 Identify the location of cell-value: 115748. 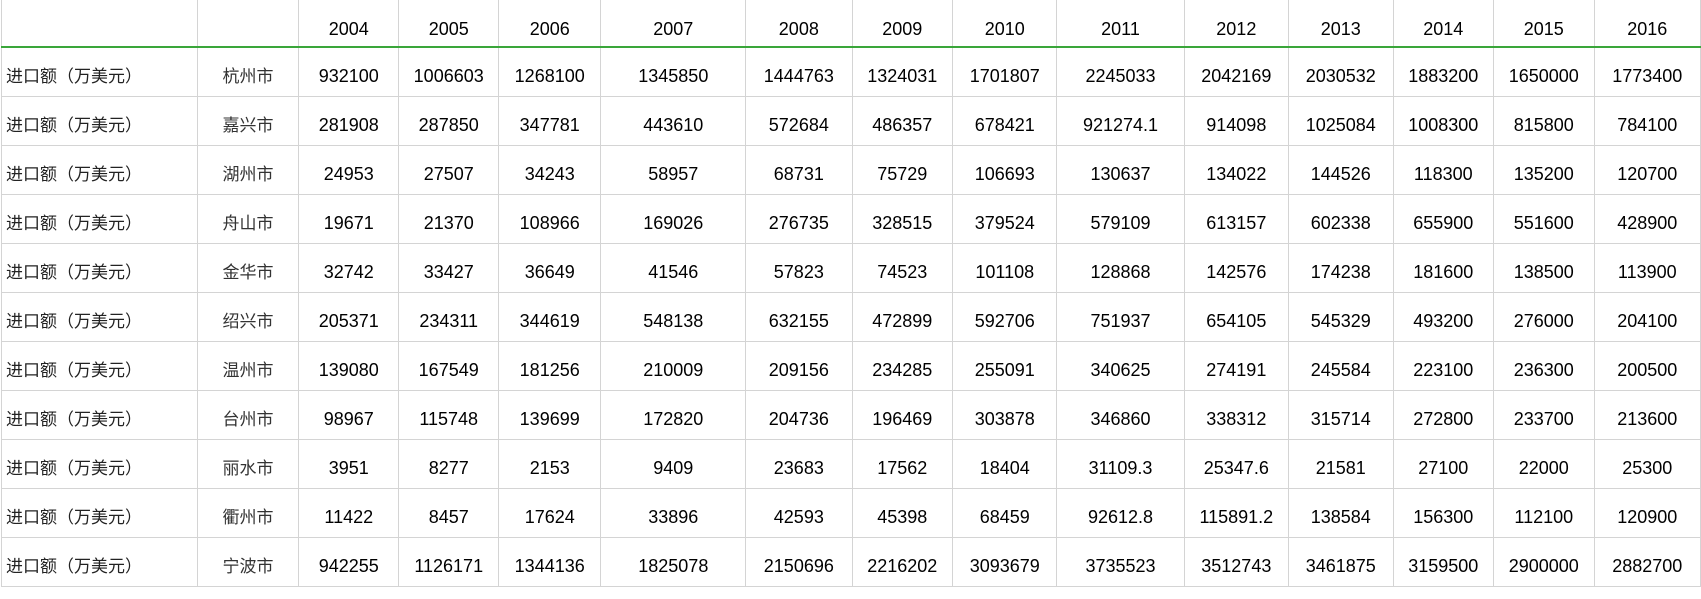
(448, 415).